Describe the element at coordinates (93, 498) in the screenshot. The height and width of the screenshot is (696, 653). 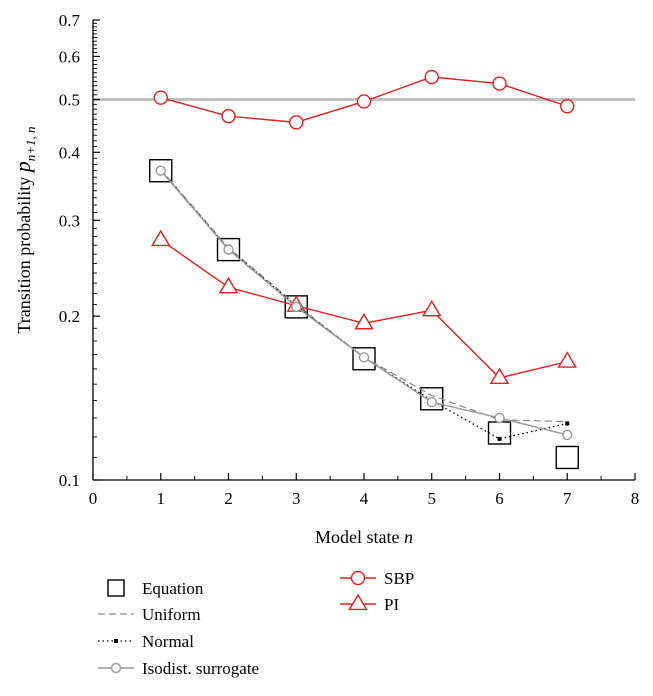
I see `x-tick-label: 0` at that location.